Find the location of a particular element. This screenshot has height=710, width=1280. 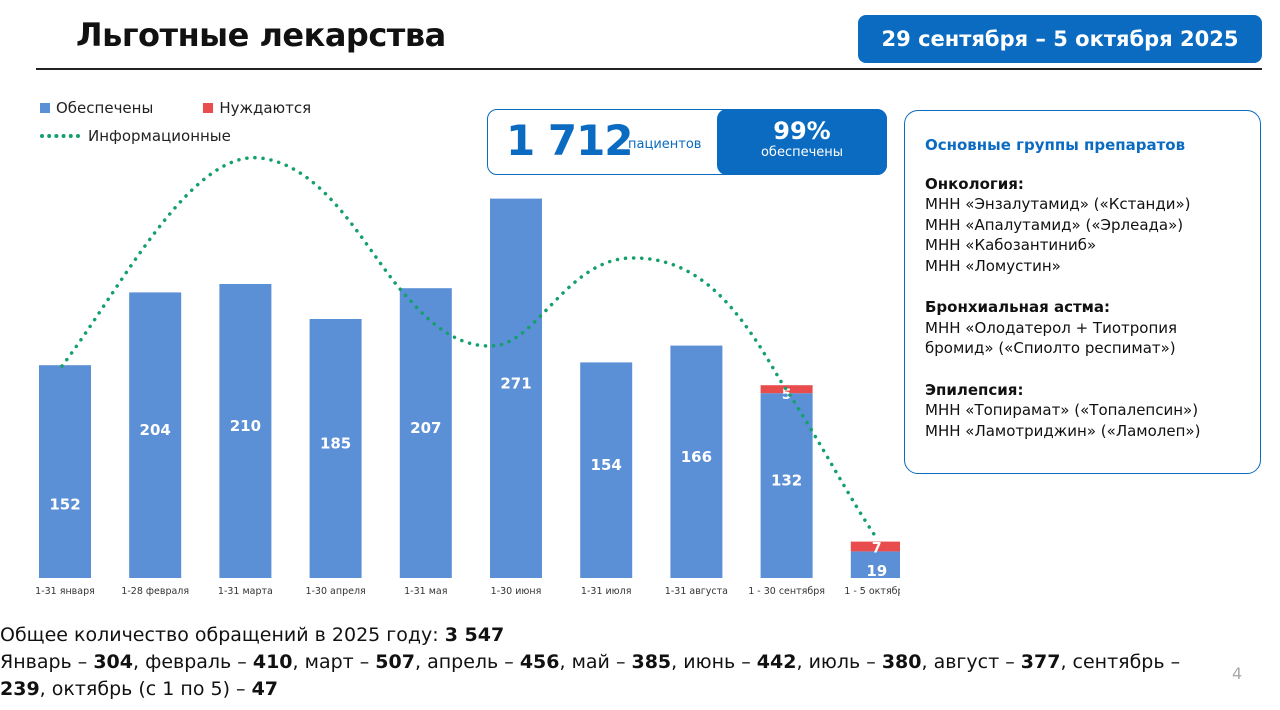

kpi-box: 1 712 пациентов 99% обеспечены is located at coordinates (687, 142).